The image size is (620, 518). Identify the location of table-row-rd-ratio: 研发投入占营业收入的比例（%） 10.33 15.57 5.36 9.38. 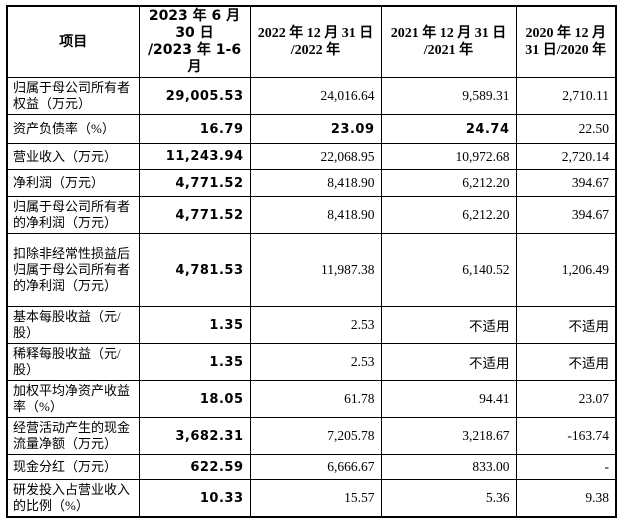
(311, 498).